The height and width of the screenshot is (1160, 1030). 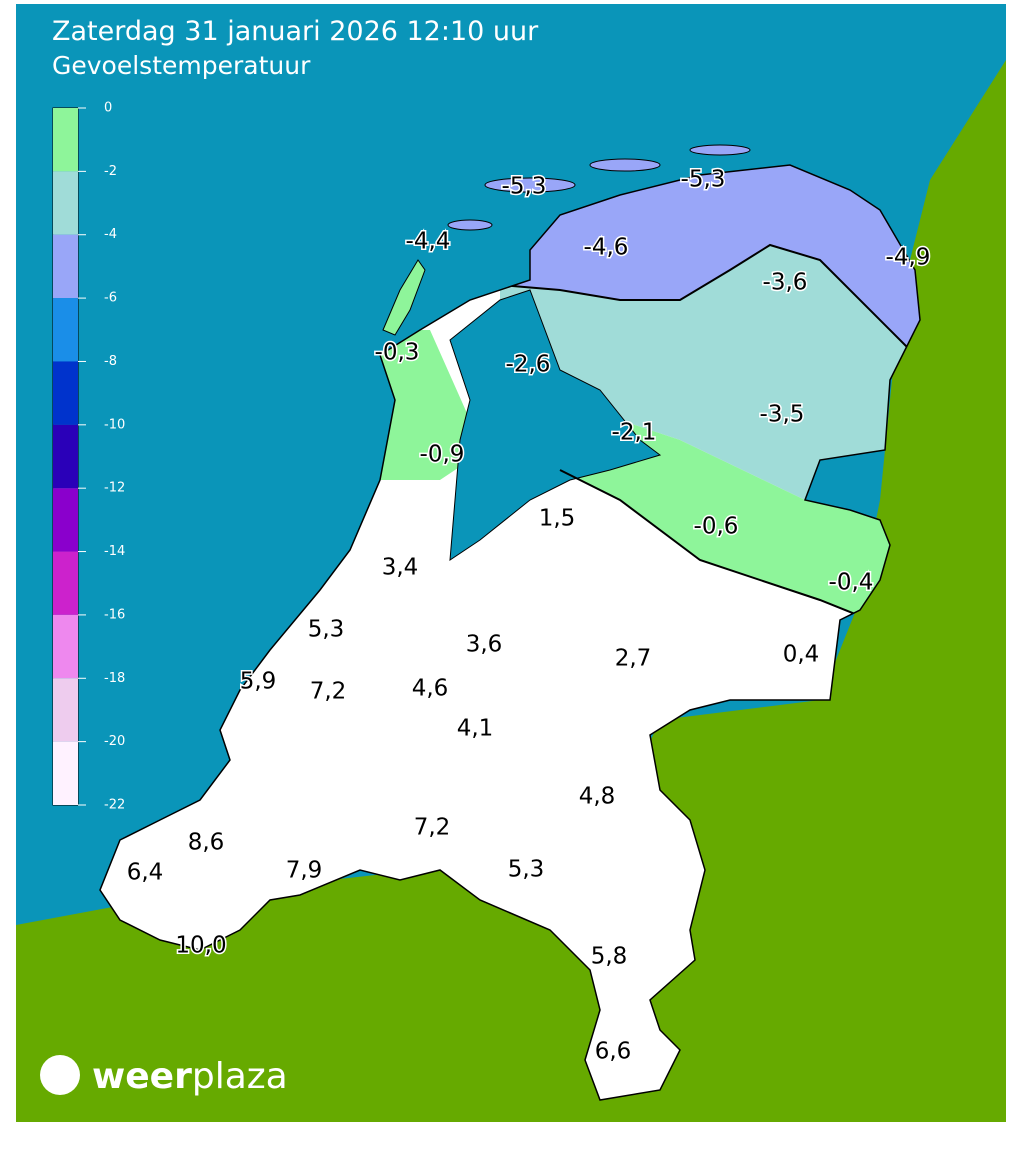 I want to click on brand-first: weer, so click(x=142, y=1076).